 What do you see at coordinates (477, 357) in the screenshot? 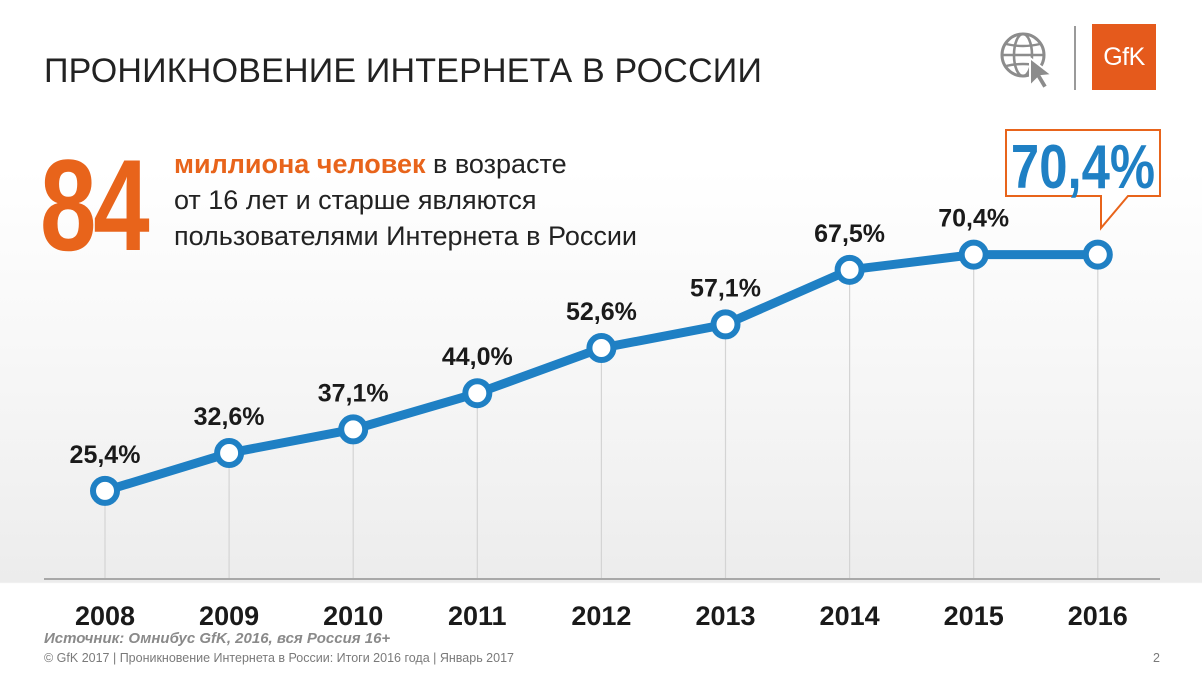
I see `value-label-2011: 44,0%` at bounding box center [477, 357].